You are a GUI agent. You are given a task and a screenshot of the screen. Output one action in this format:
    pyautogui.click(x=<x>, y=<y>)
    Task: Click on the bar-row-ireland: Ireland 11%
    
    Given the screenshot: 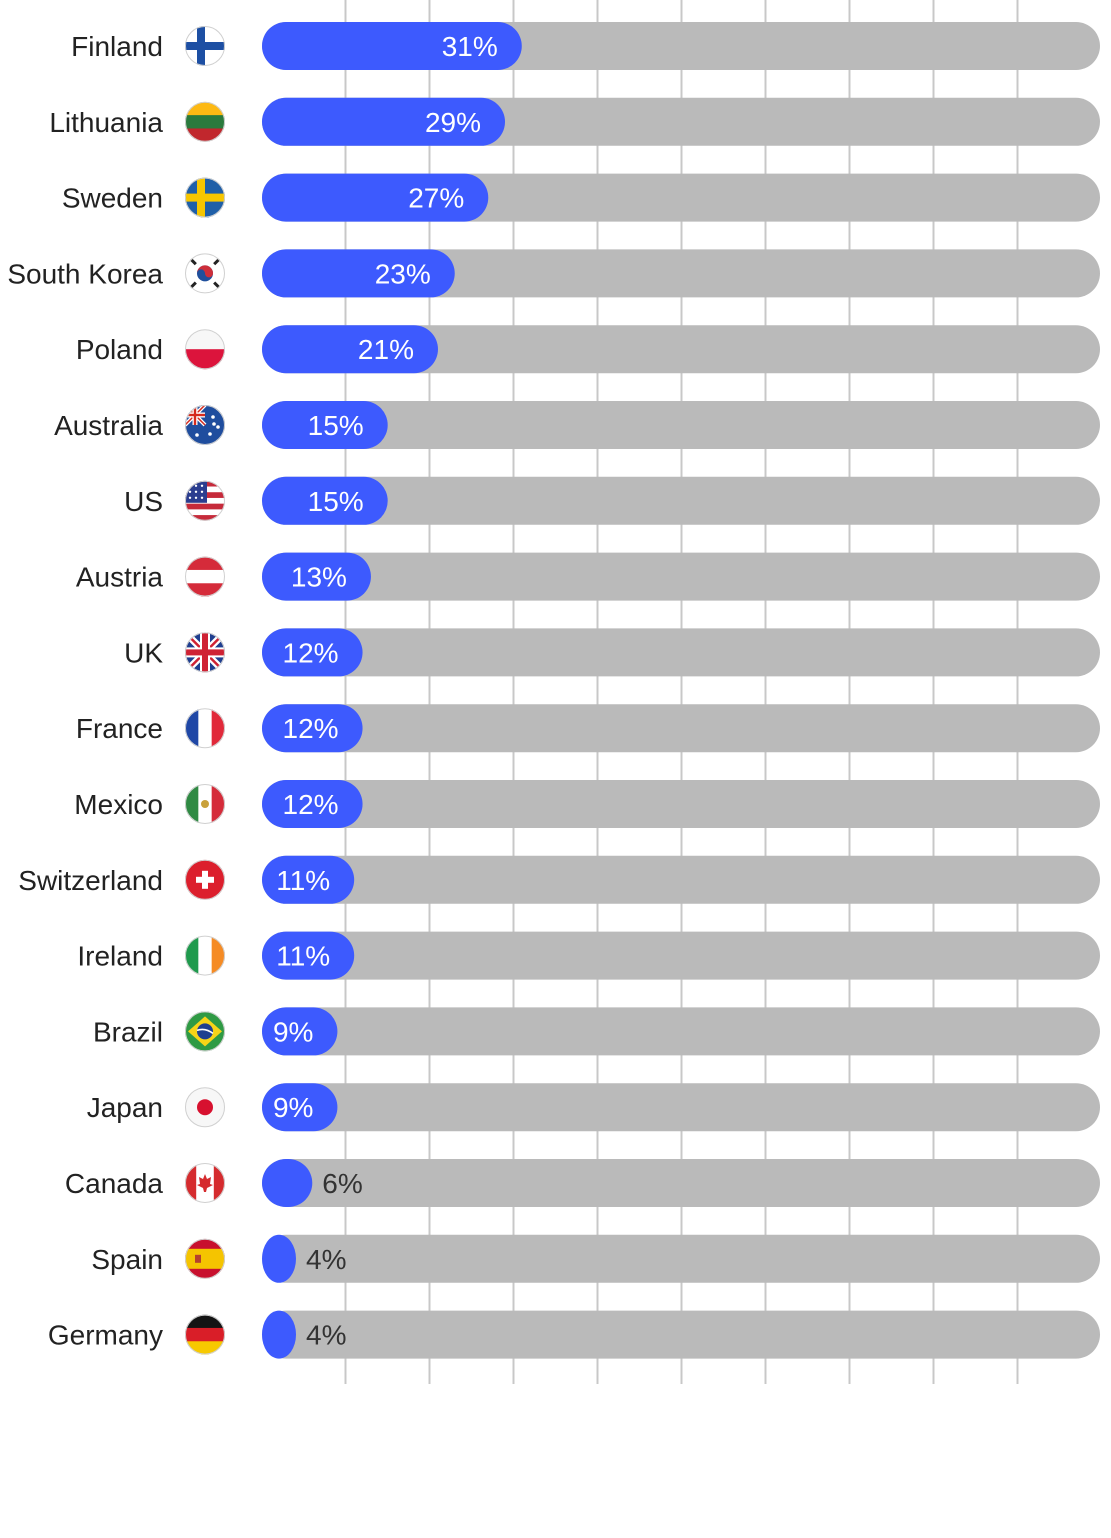 What is the action you would take?
    pyautogui.click(x=588, y=955)
    